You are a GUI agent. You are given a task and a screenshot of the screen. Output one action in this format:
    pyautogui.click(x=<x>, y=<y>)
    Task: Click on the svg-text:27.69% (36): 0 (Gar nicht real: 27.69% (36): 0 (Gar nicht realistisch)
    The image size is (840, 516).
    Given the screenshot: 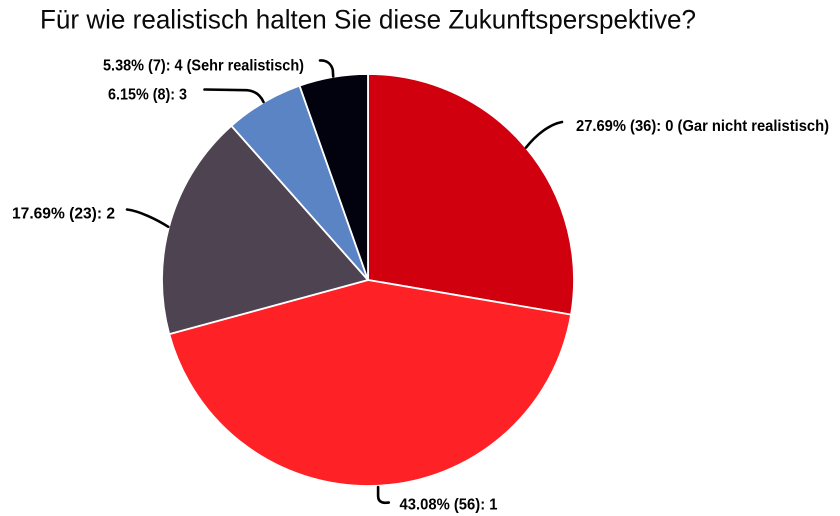 What is the action you would take?
    pyautogui.click(x=702, y=126)
    